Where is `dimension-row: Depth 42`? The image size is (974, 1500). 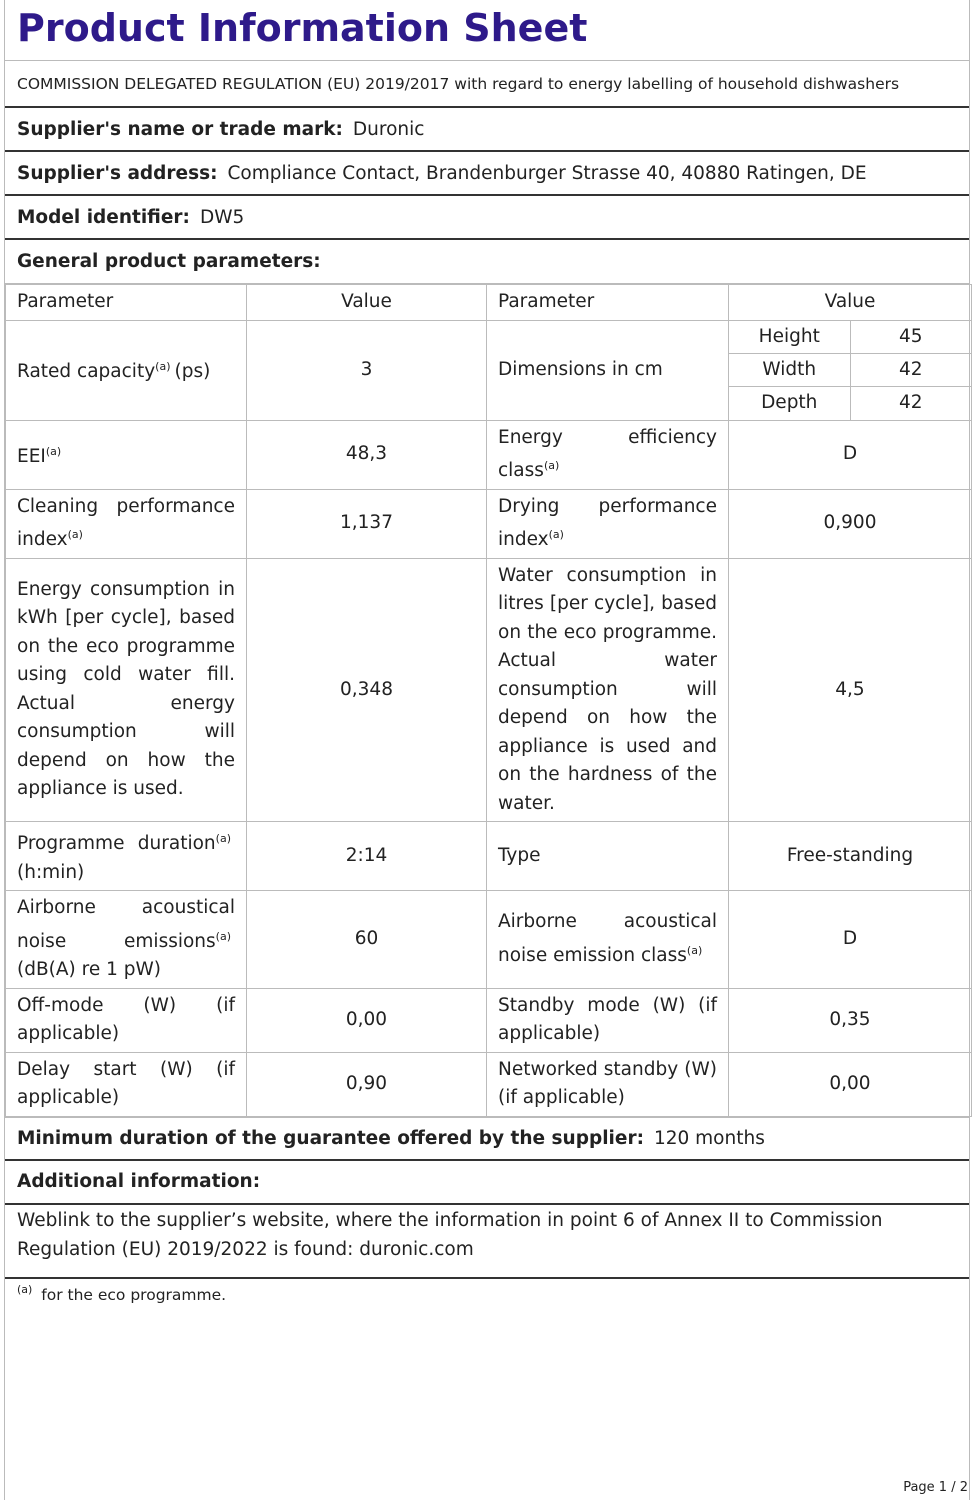
dimension-row: Depth 42 is located at coordinates (850, 403).